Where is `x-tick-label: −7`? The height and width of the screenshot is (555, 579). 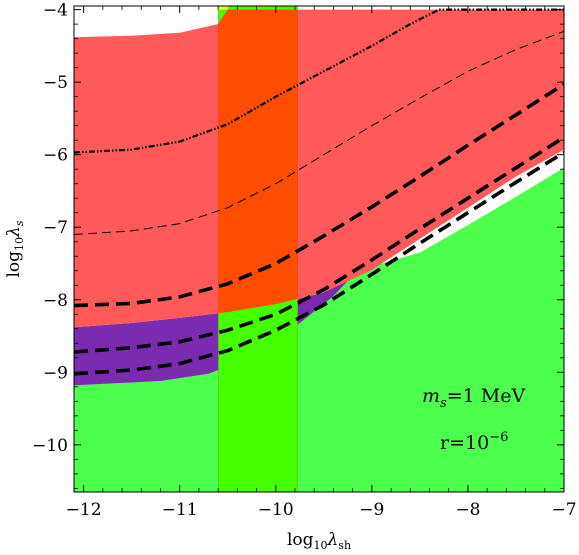
x-tick-label: −7 is located at coordinates (563, 510).